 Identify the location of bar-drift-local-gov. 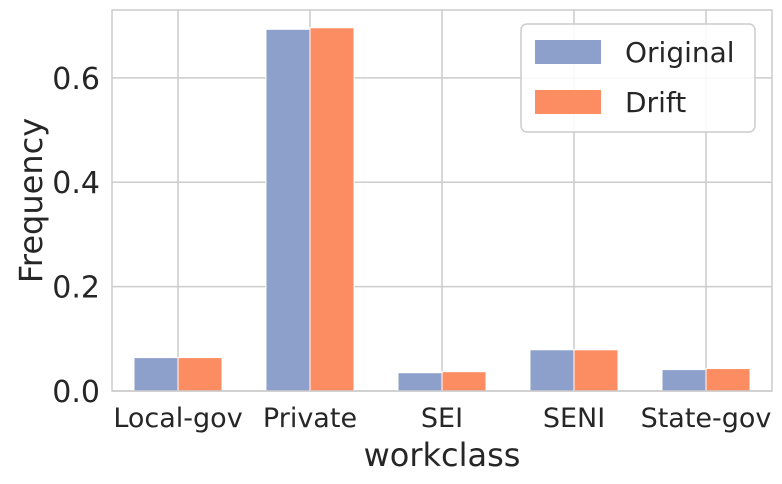
(200, 374).